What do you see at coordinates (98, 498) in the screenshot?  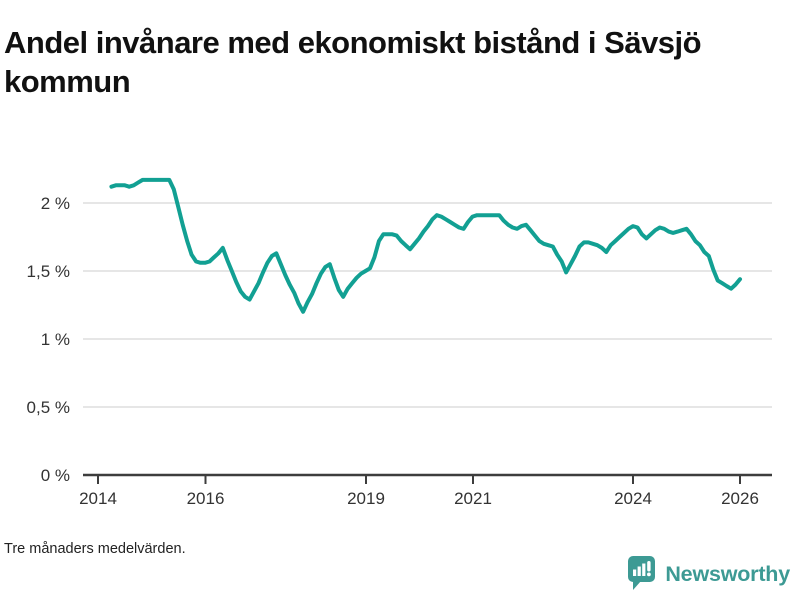 I see `x-label-2014: 2014` at bounding box center [98, 498].